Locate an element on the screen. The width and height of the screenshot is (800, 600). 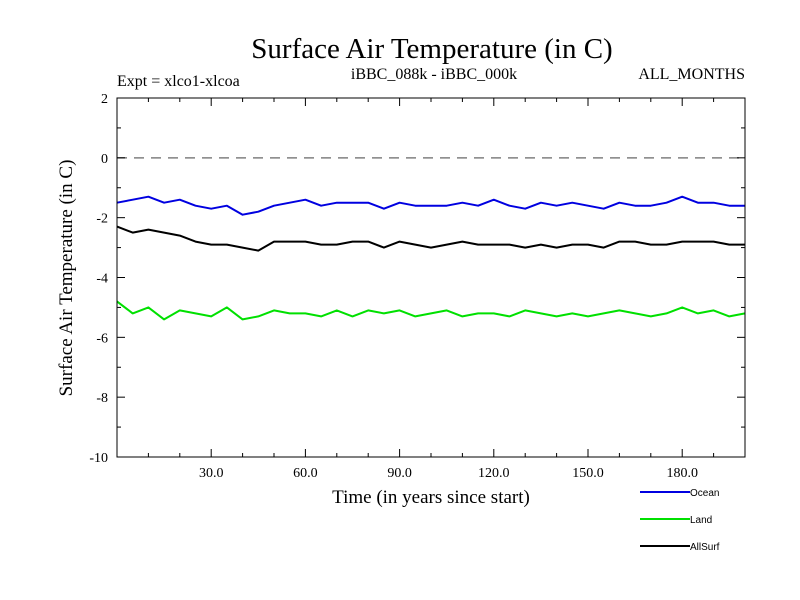
comparison-label: iBBC_088k - iBBC_000k is located at coordinates (434, 74).